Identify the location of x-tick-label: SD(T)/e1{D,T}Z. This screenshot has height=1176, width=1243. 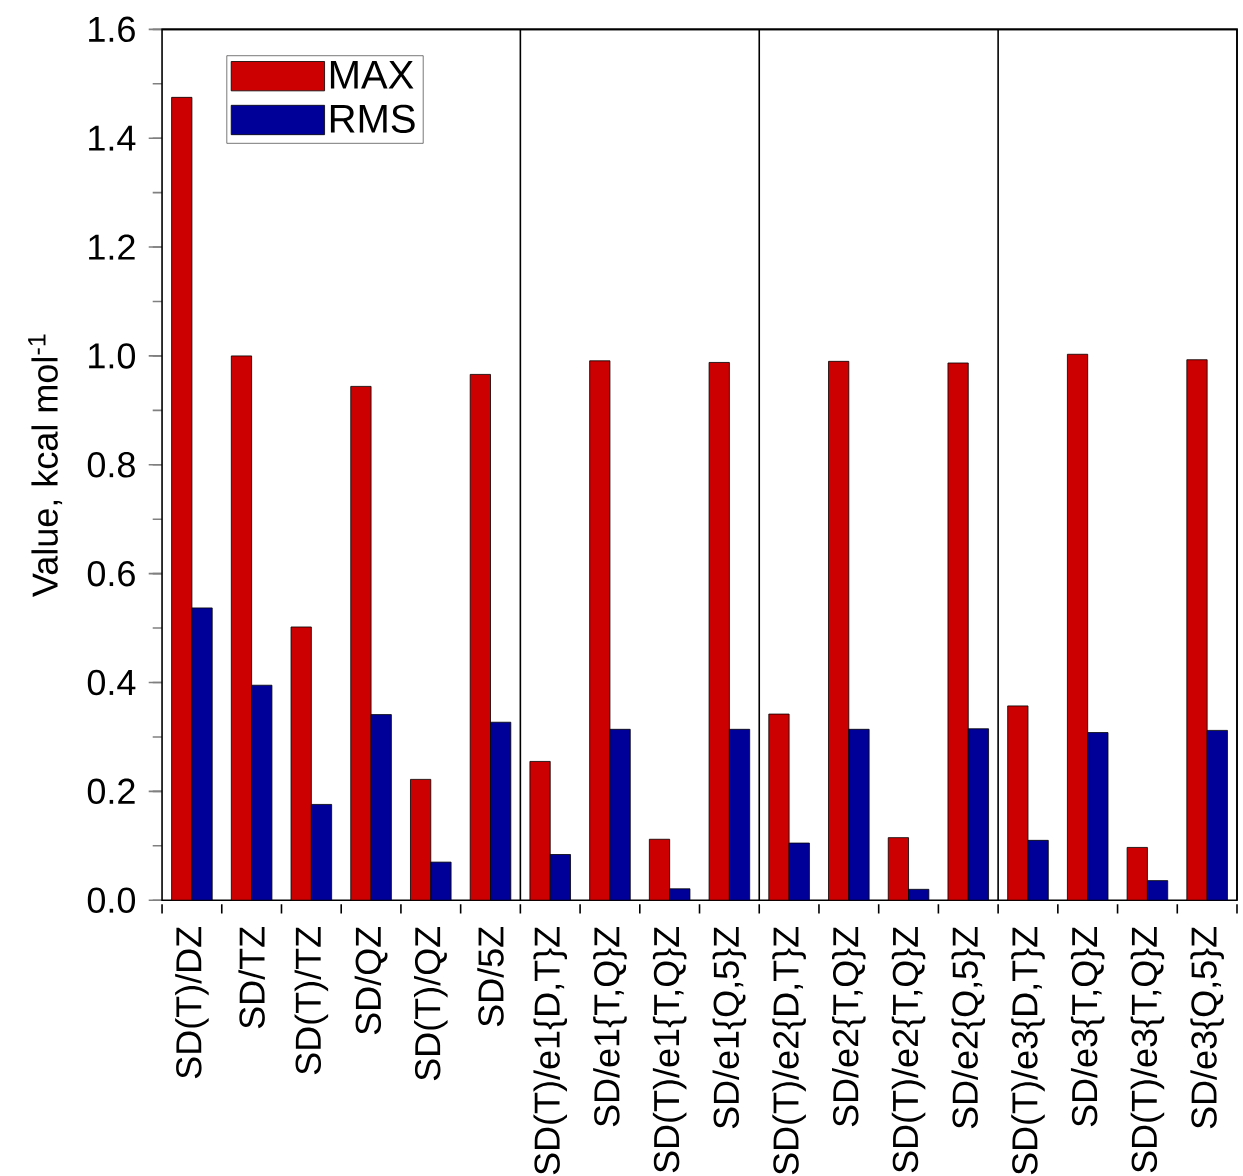
(550, 1050).